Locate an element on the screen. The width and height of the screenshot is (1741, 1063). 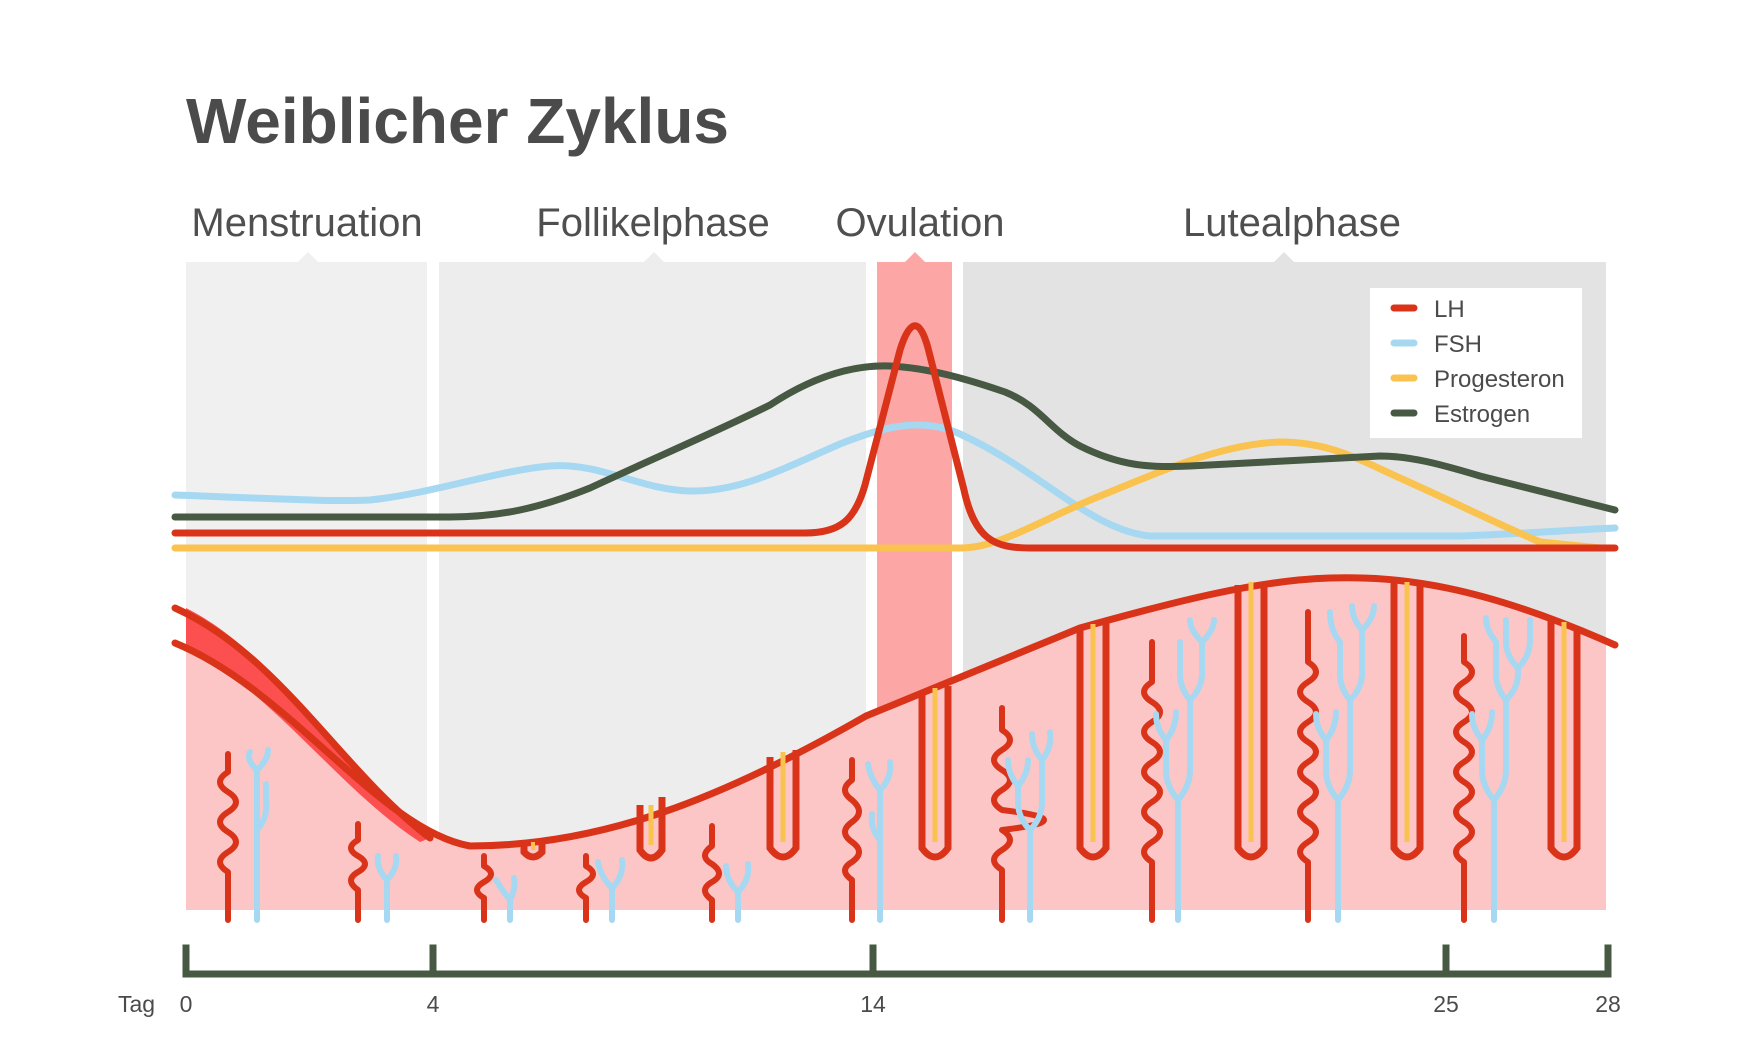
phase-label-follikelphase: Follikelphase is located at coordinates (652, 223).